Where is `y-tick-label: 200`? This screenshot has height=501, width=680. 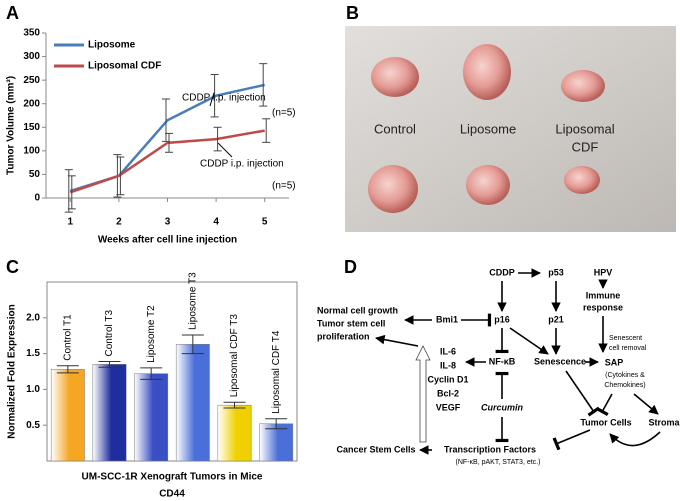 y-tick-label: 200 is located at coordinates (31, 103).